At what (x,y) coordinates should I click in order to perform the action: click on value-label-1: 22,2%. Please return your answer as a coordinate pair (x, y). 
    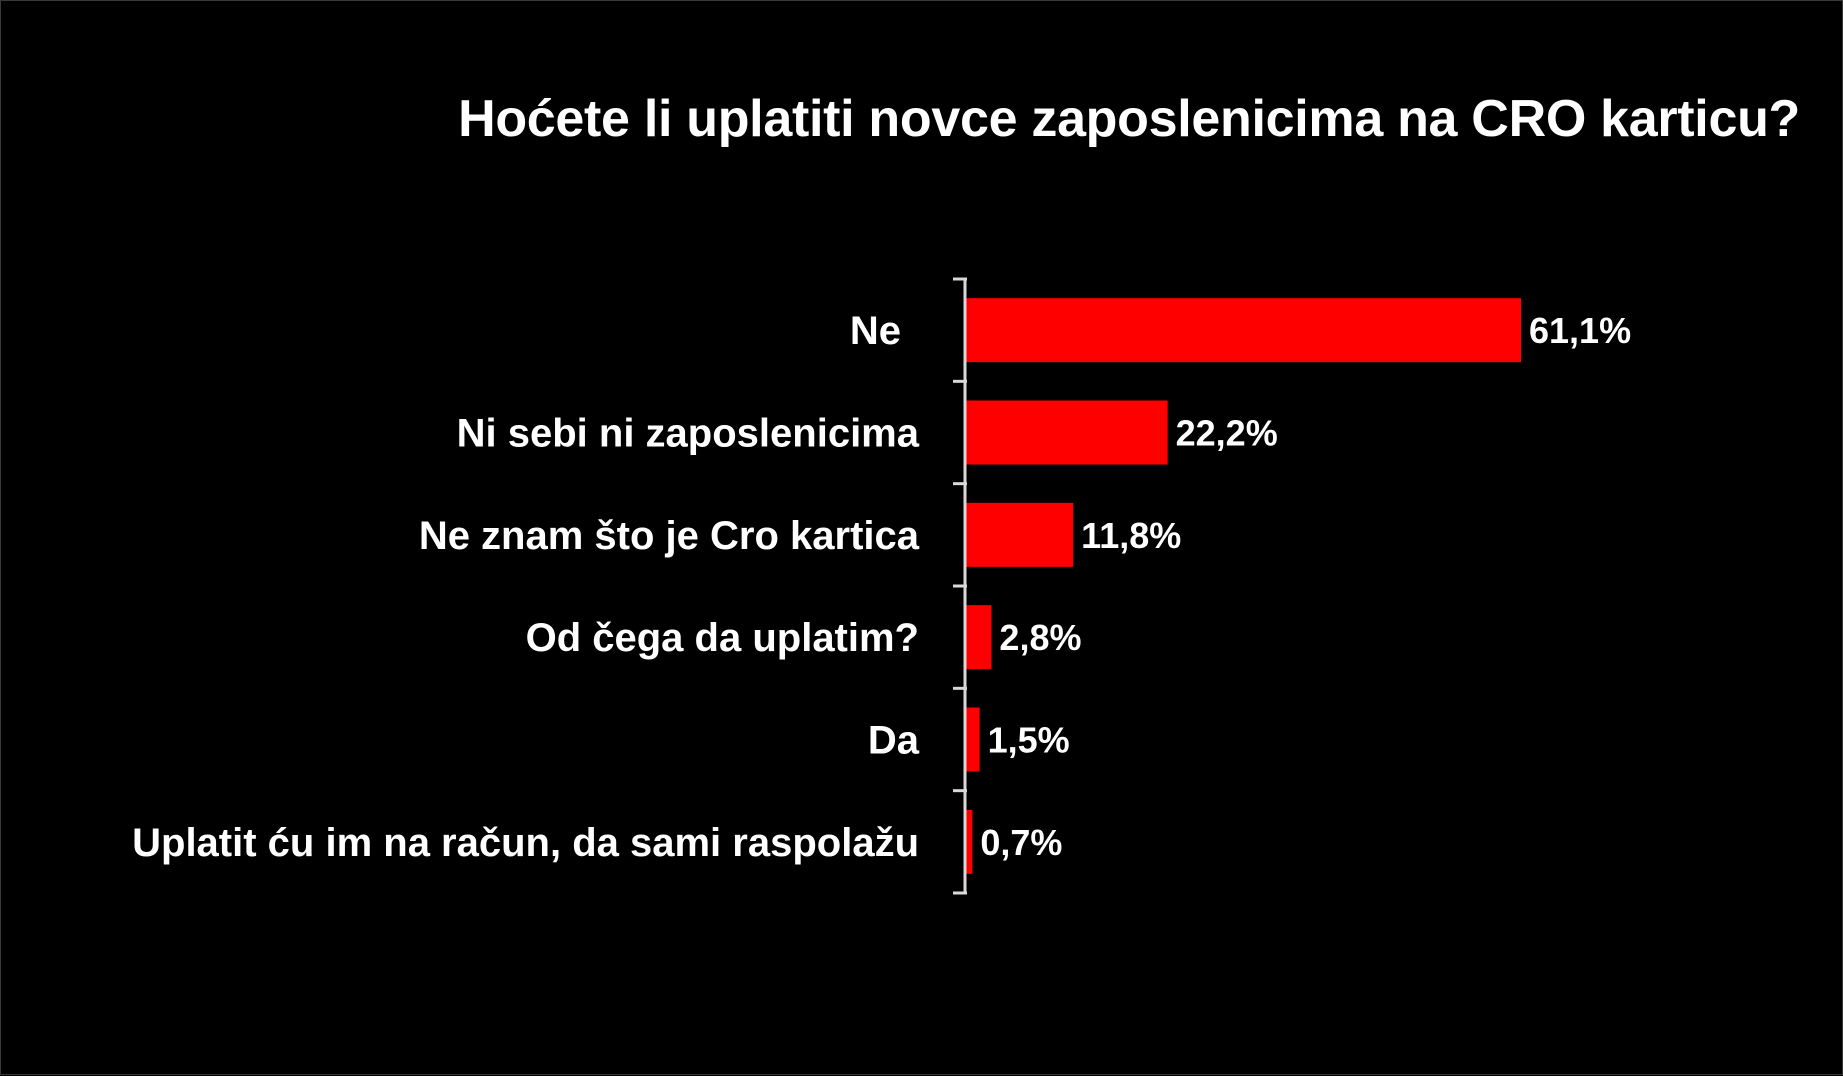
    Looking at the image, I should click on (1227, 433).